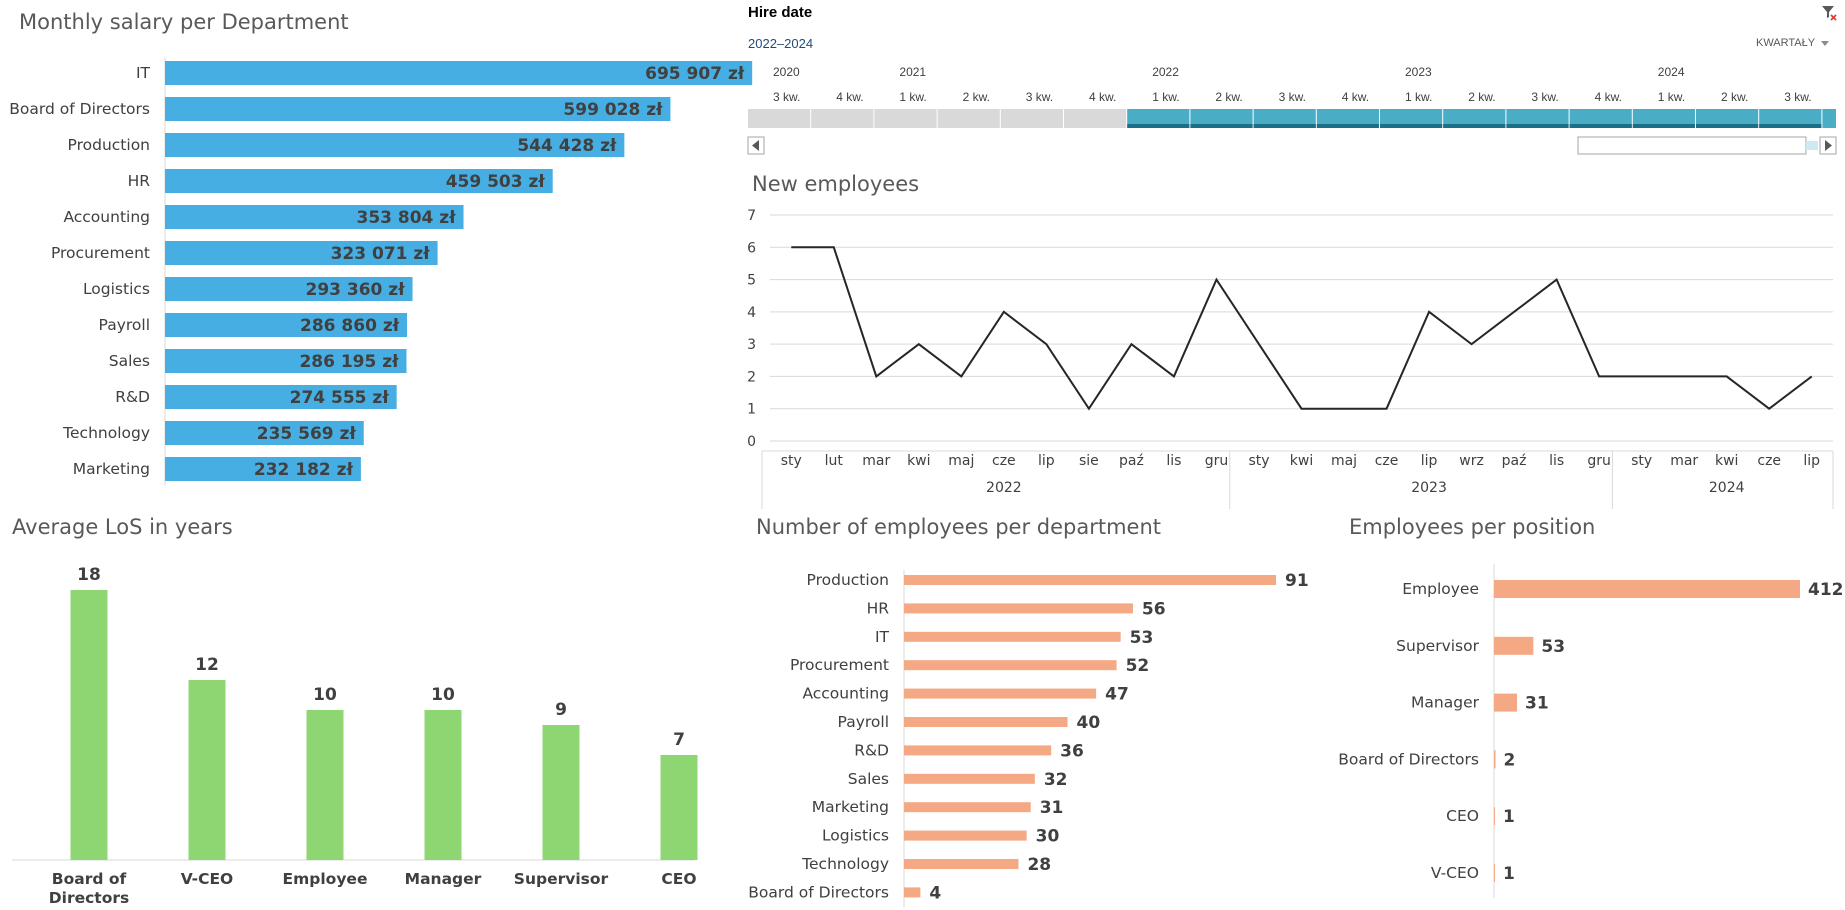  Describe the element at coordinates (1004, 461) in the screenshot. I see `line-x-month-label: cze` at that location.